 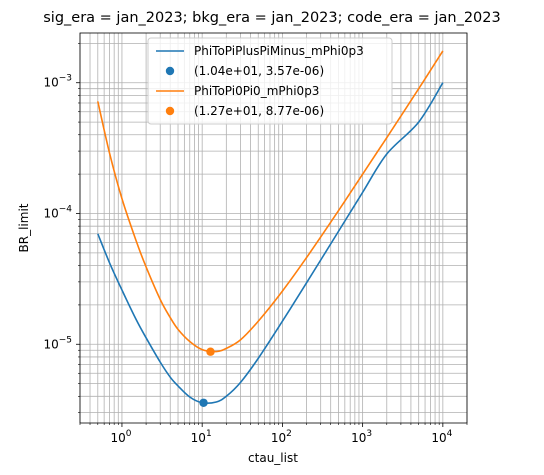 I want to click on y-axis-label: BR_limit, so click(x=24, y=227).